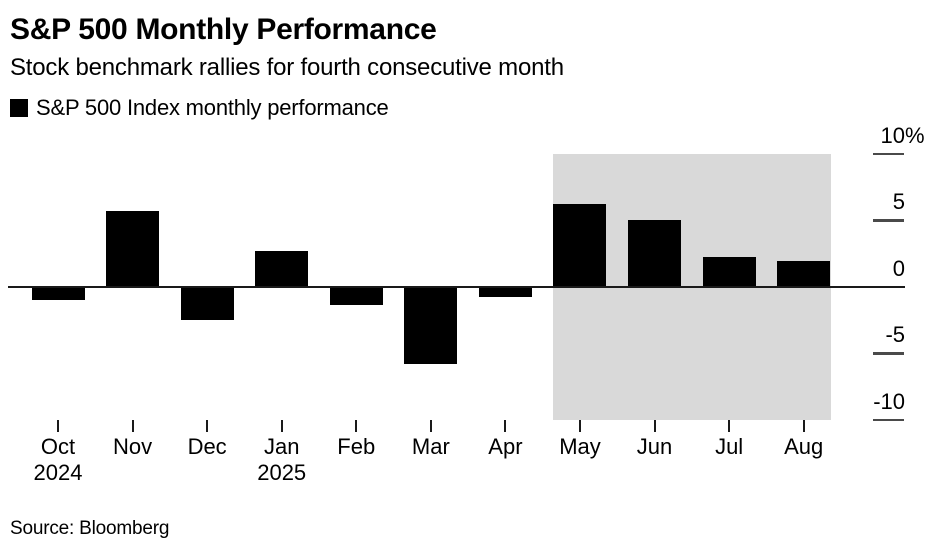 The width and height of the screenshot is (930, 548). Describe the element at coordinates (902, 135) in the screenshot. I see `y-axis-label: 10%` at that location.